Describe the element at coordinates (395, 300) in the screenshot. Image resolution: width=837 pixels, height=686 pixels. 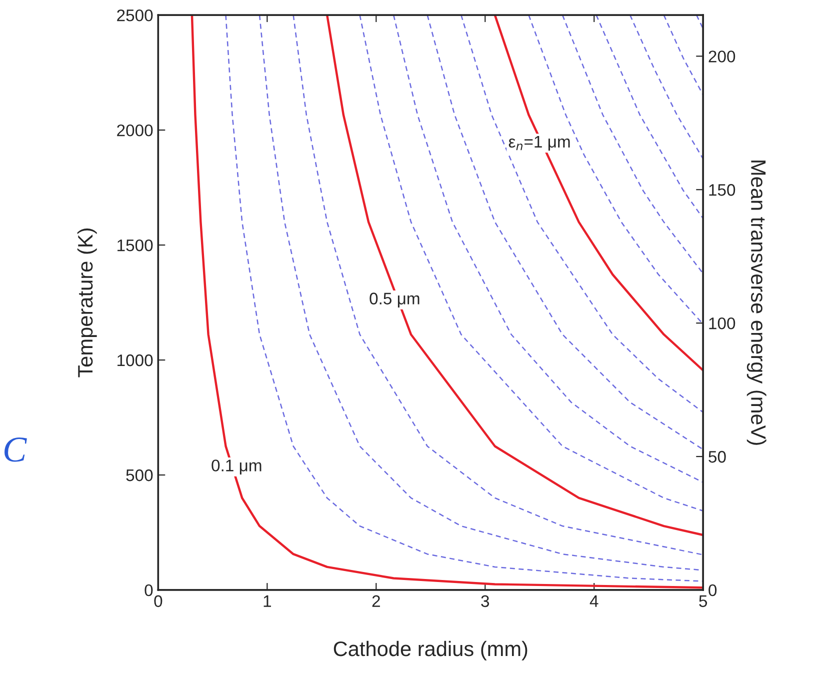
I see `annotation: 0.5 μm` at that location.